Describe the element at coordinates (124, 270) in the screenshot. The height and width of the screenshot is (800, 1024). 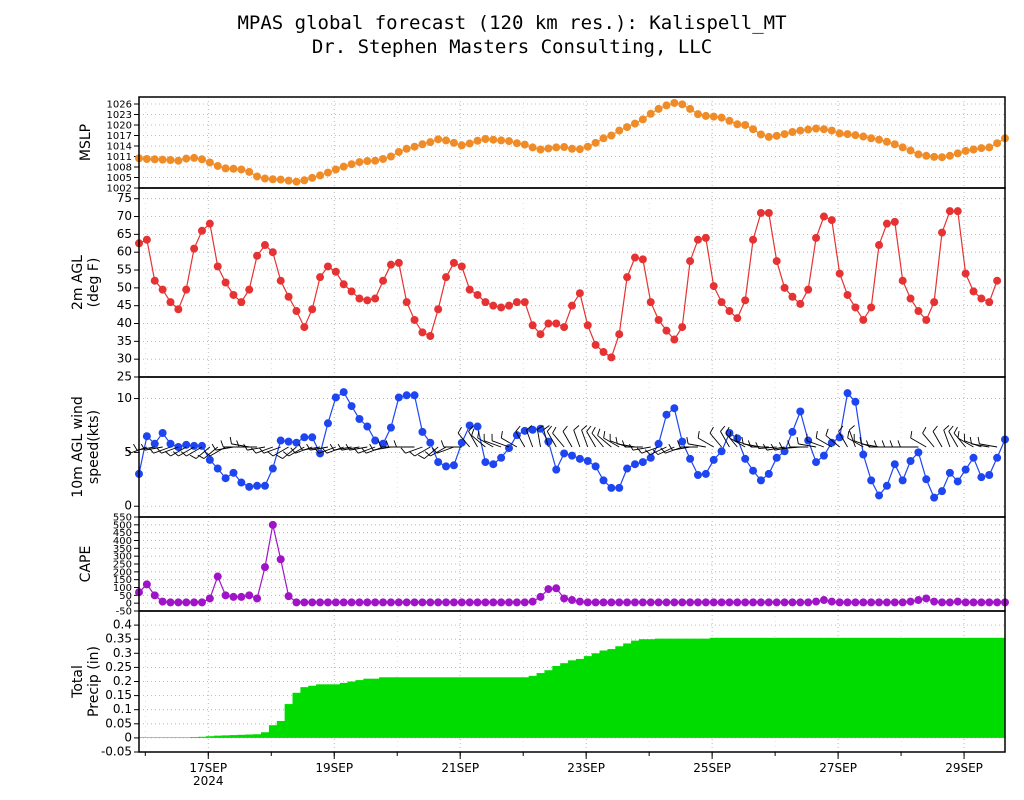
I see `y-tick-label: 55` at that location.